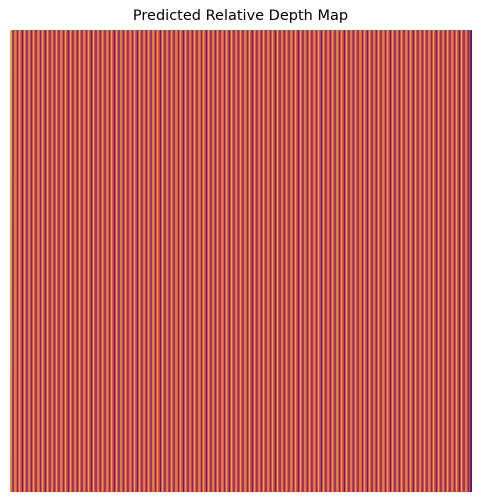 This screenshot has width=481, height=502. What do you see at coordinates (11, 261) in the screenshot?
I see `depth-map-left-edge` at bounding box center [11, 261].